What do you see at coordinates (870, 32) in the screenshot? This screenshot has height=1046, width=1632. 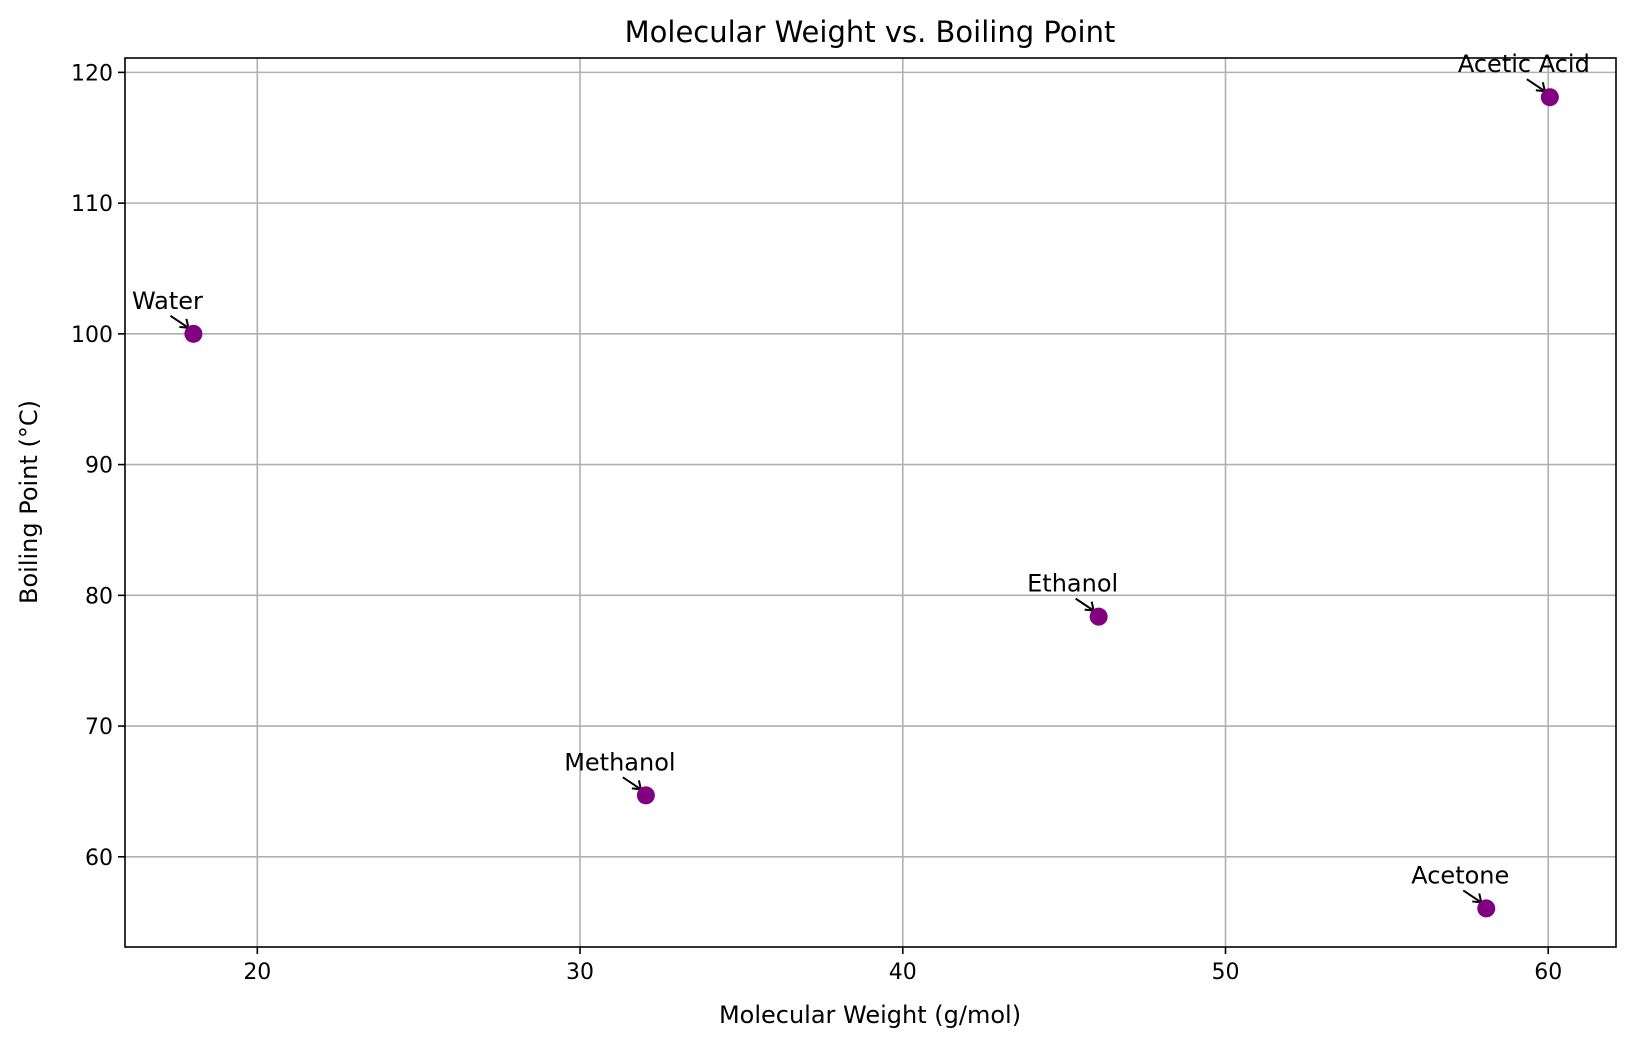 I see `chart-title: Molecular Weight vs. Boiling Point` at bounding box center [870, 32].